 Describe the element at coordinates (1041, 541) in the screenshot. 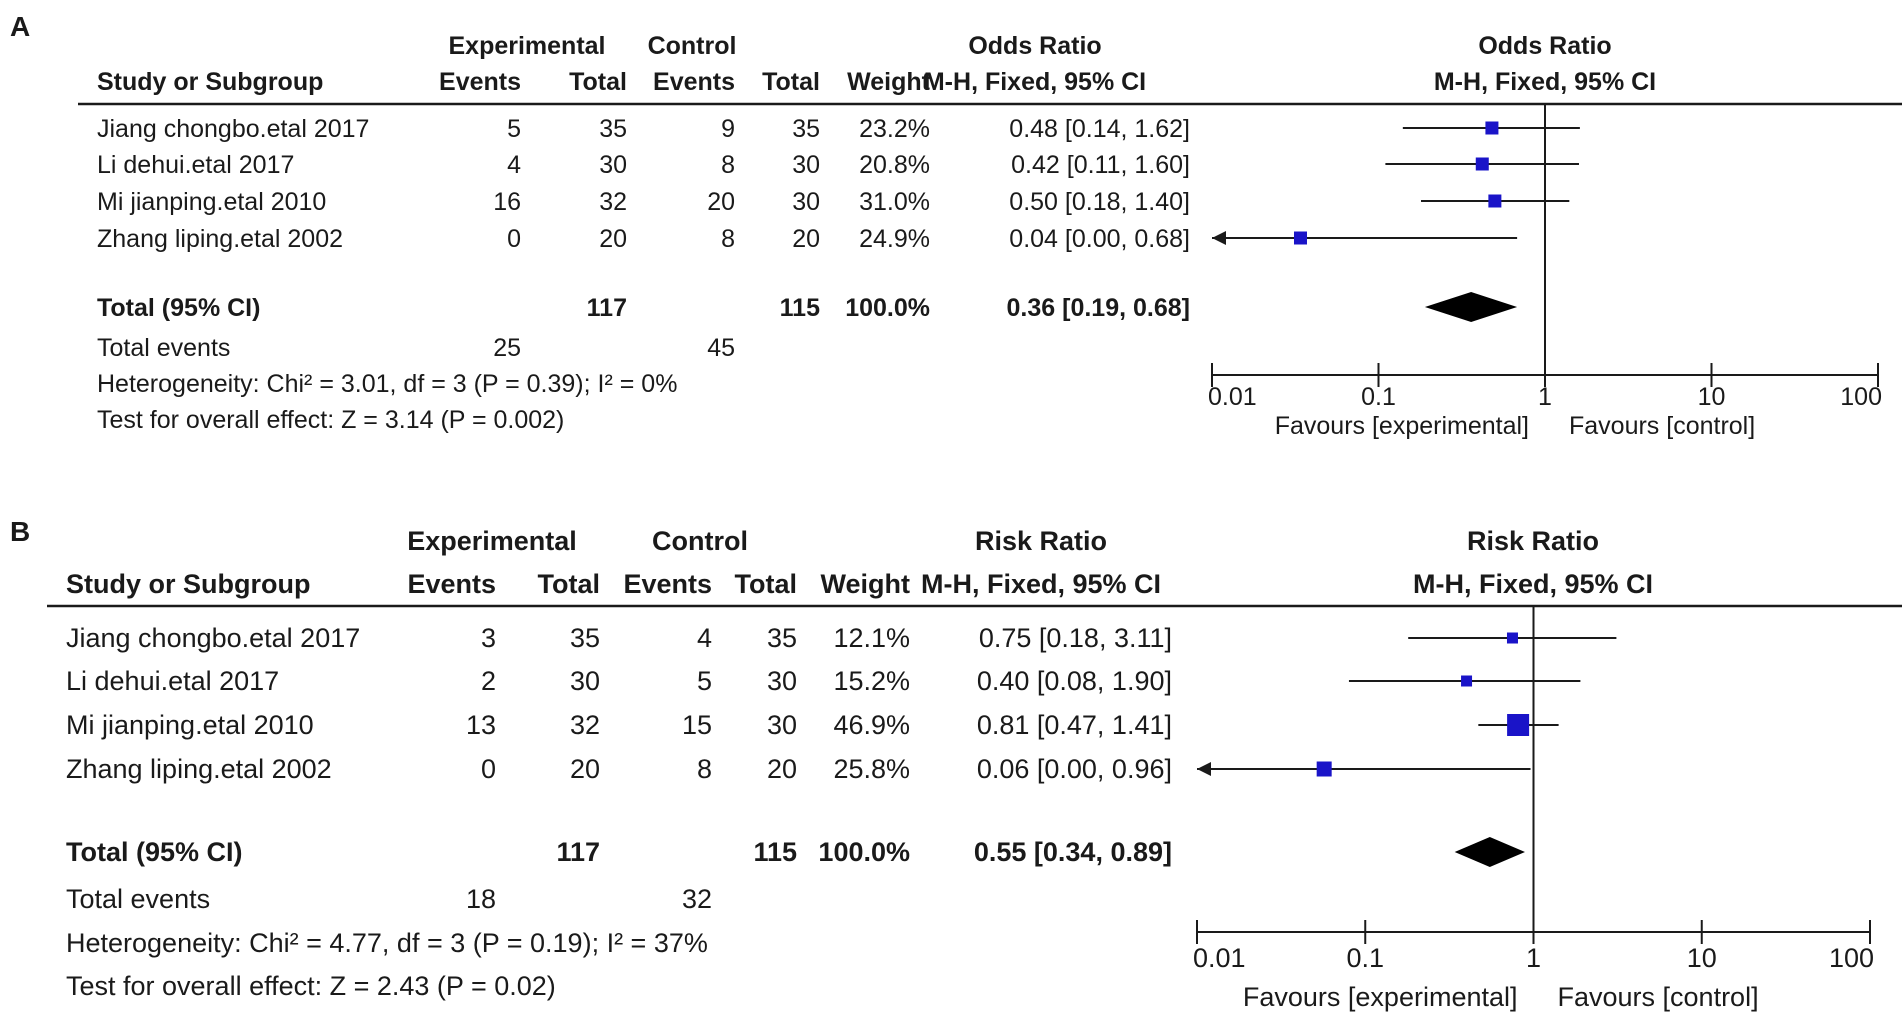

I see `header-measure: Risk Ratio` at that location.